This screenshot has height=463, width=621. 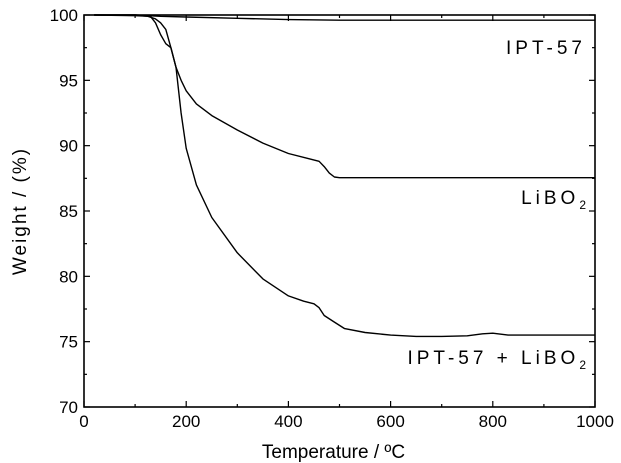 I want to click on x-tick-label: 800, so click(x=493, y=421).